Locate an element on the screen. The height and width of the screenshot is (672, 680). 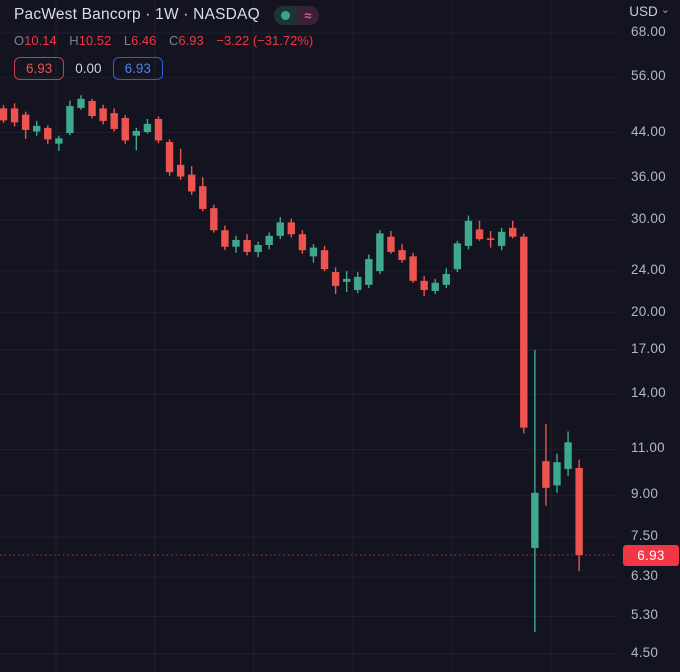
price-axis-label: 5.30 is located at coordinates (645, 615).